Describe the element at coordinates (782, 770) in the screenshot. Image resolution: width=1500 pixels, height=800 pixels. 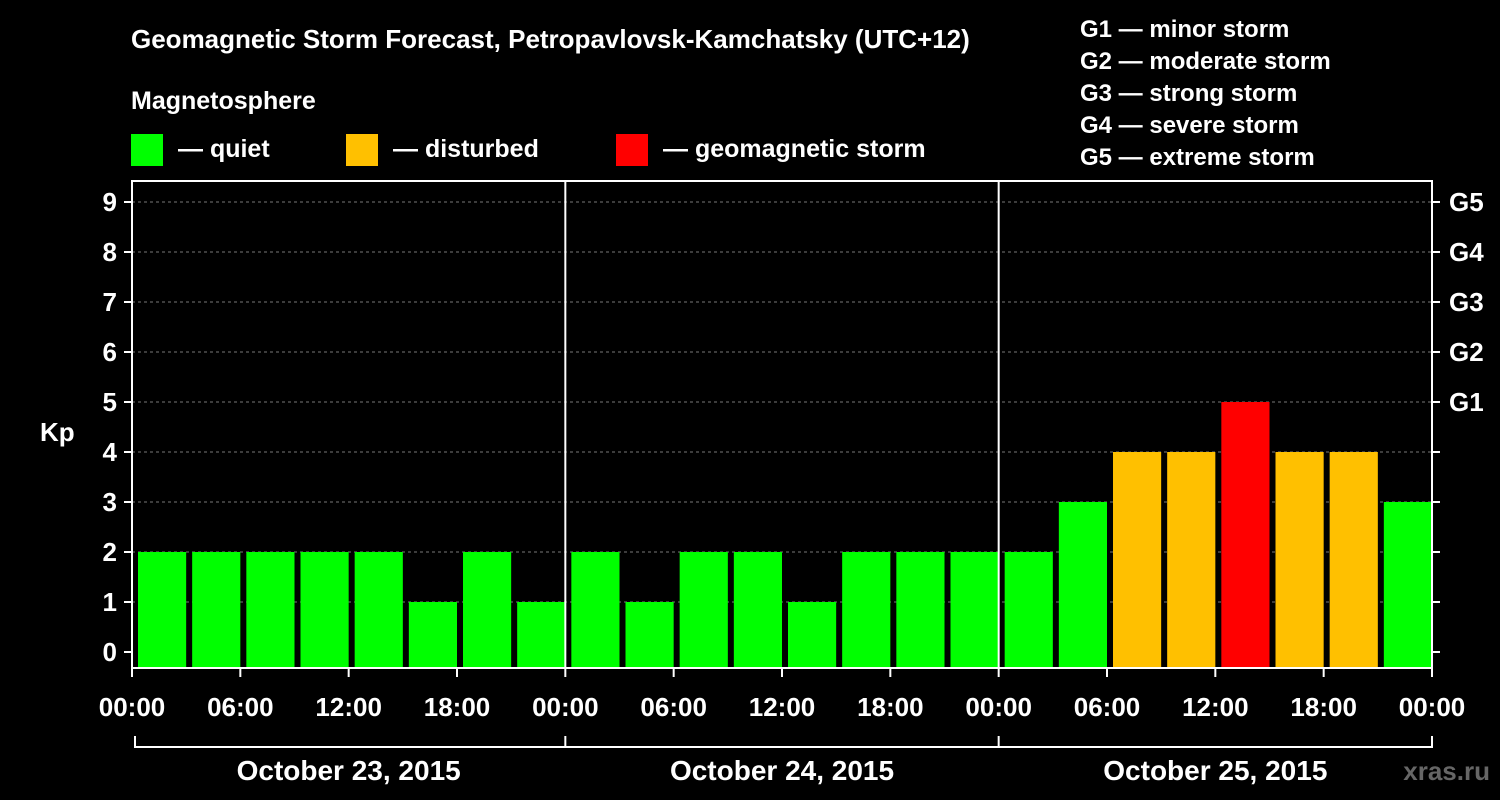
I see `day-label: October 24, 2015` at that location.